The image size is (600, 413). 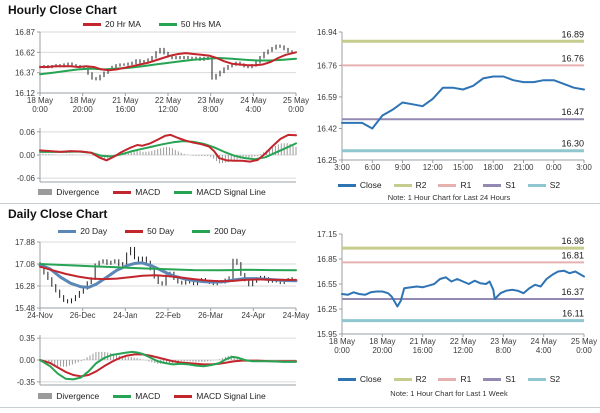 What do you see at coordinates (382, 350) in the screenshot?
I see `svg-text: 20:00` at bounding box center [382, 350].